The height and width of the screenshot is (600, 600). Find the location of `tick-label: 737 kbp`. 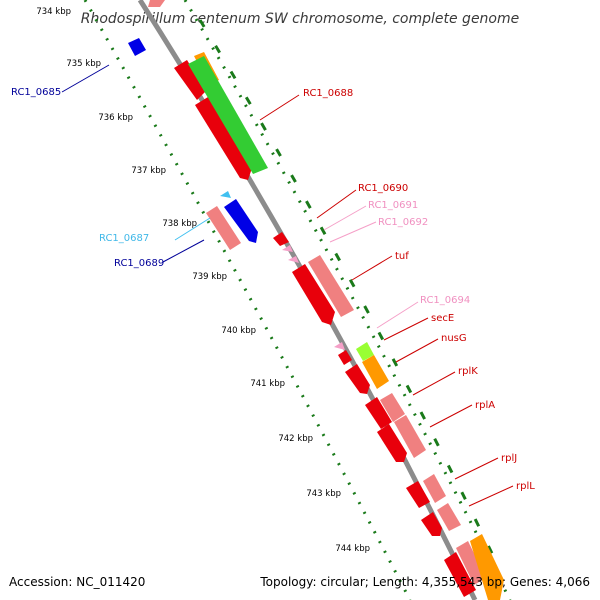

tick-label: 737 kbp is located at coordinates (148, 171).